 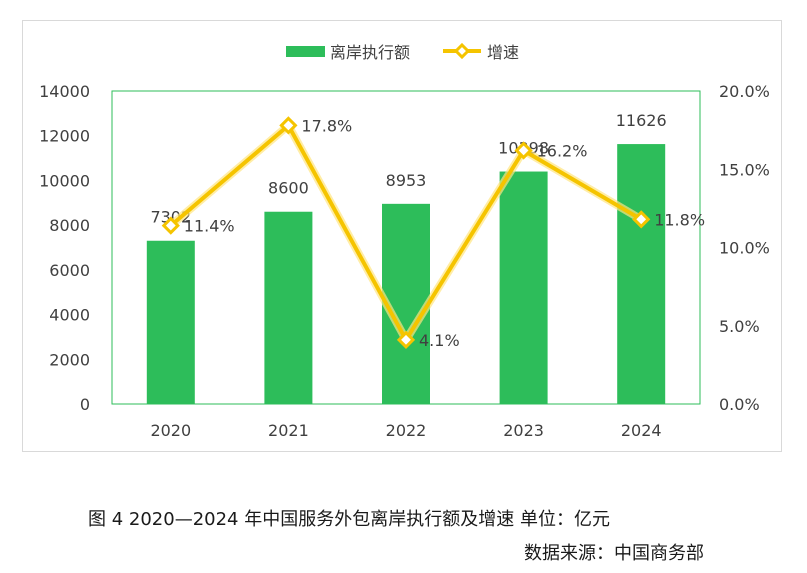 What do you see at coordinates (679, 219) in the screenshot?
I see `growth-value-label: 11.8%` at bounding box center [679, 219].